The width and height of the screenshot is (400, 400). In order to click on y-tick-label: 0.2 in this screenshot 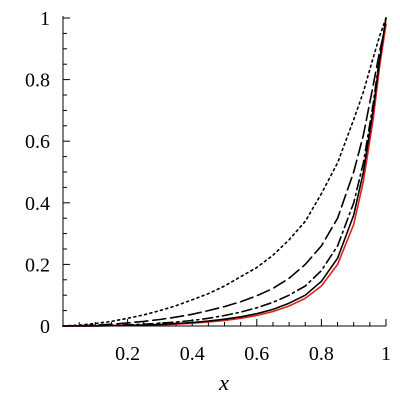, I will do `click(37, 265)`.